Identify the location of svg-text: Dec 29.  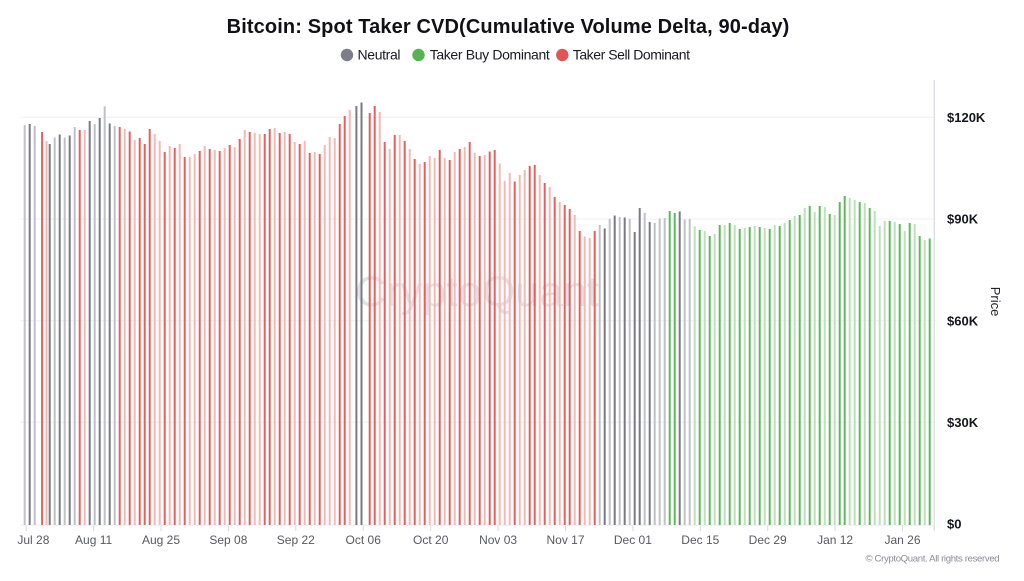
(768, 540).